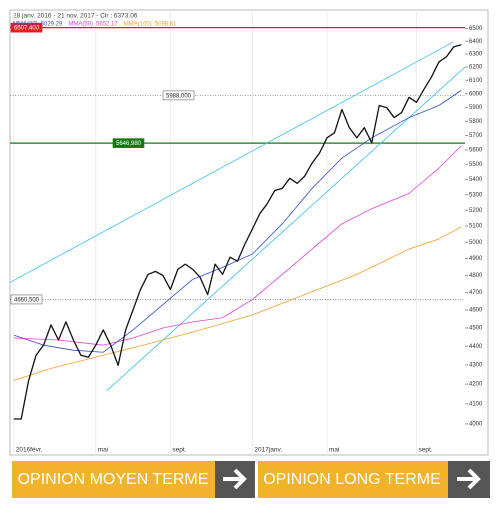 The width and height of the screenshot is (500, 520). What do you see at coordinates (80, 25) in the screenshot?
I see `legend-name: MMA(50)` at bounding box center [80, 25].